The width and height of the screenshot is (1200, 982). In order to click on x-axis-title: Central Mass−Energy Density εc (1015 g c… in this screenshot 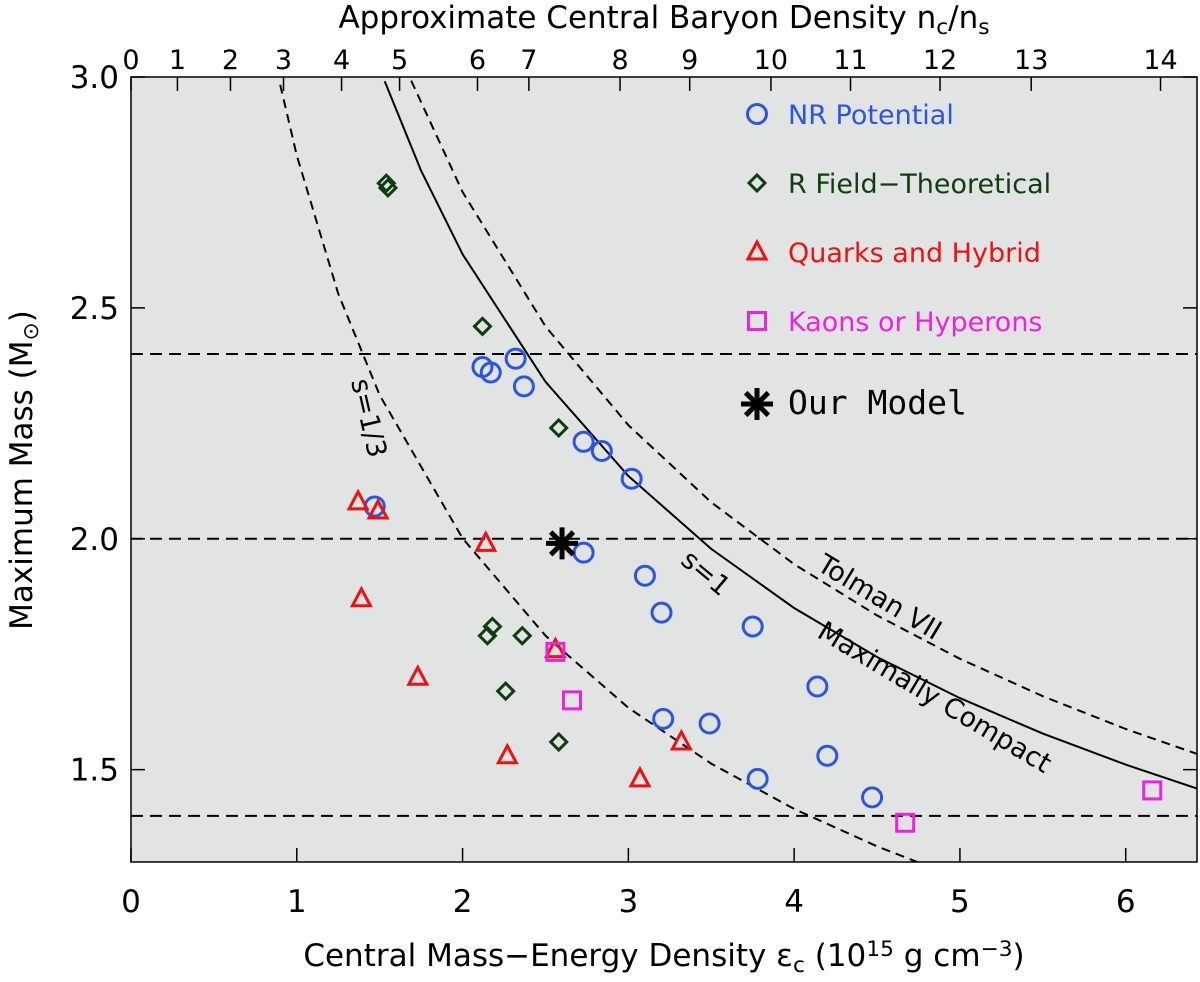, I will do `click(663, 957)`.